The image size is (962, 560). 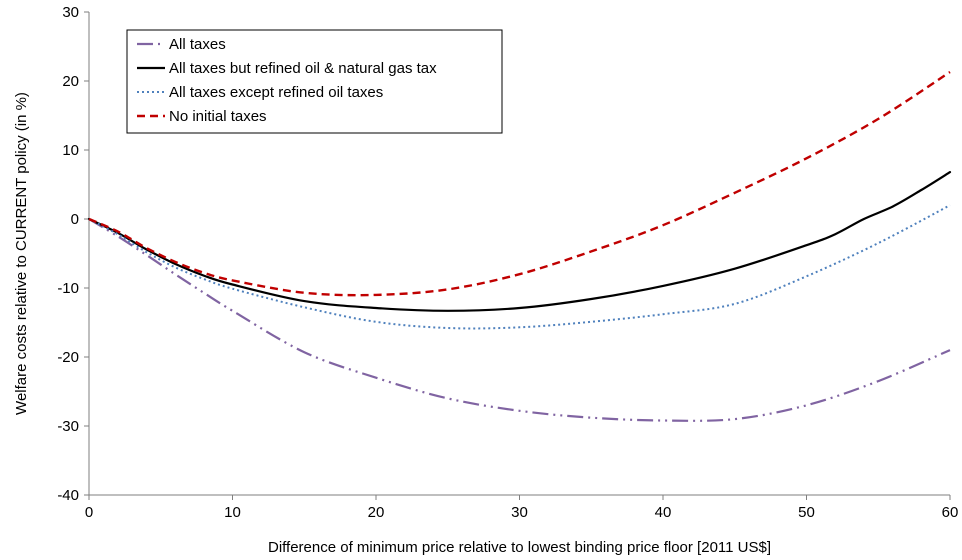 I want to click on x-ticks: 0 10 20 30 40 50 60, so click(x=522, y=508).